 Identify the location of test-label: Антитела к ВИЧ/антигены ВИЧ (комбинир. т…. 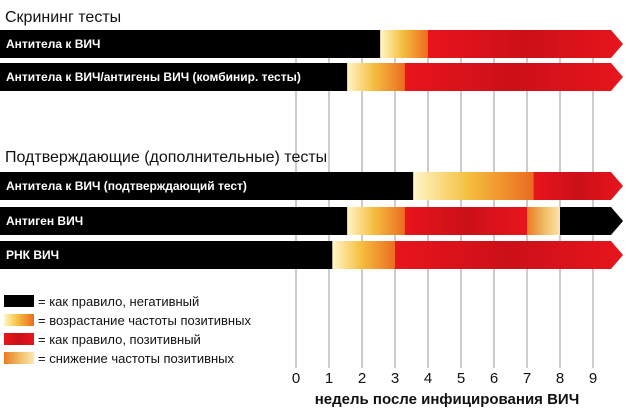
(153, 77).